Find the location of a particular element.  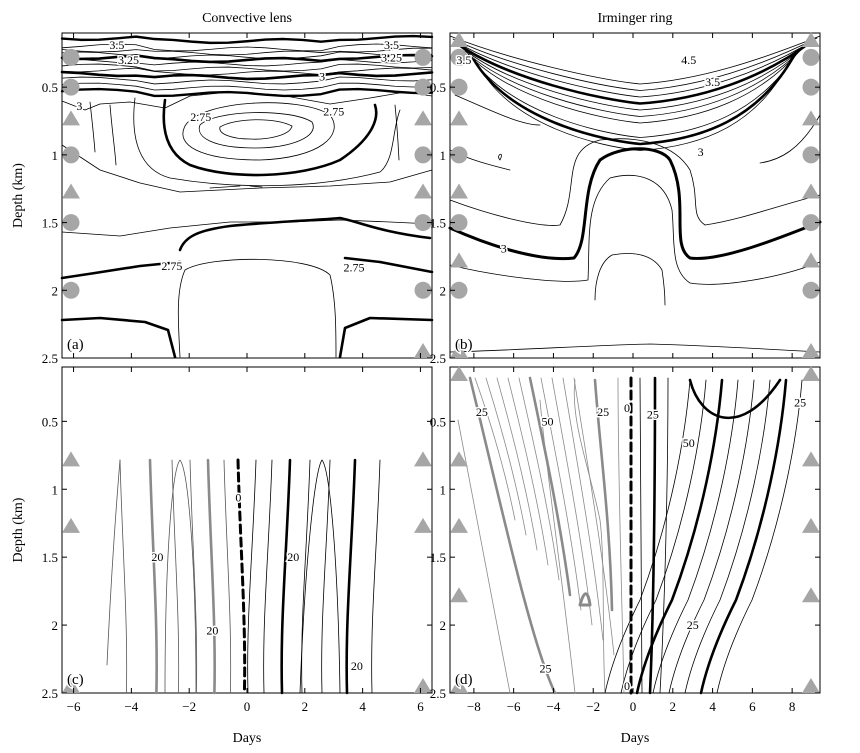

x-tick-label: 0 is located at coordinates (633, 706).